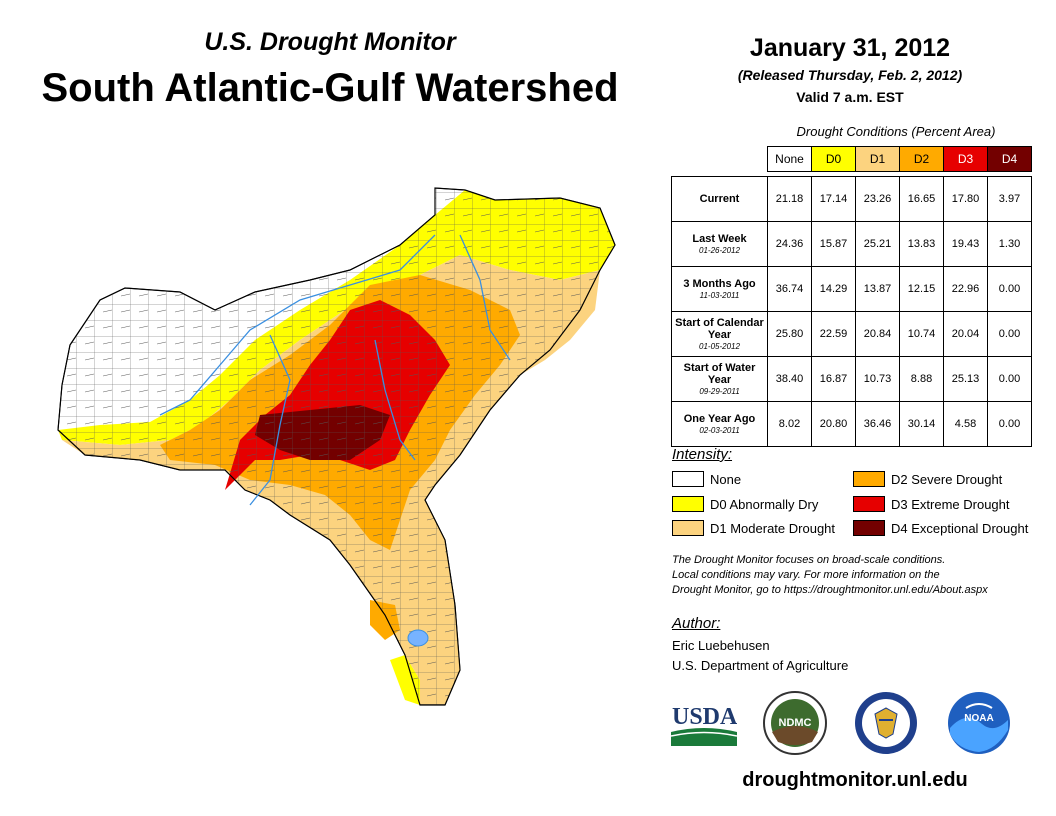 The image size is (1056, 816). Describe the element at coordinates (833, 424) in the screenshot. I see `table-cell: 20.80` at that location.